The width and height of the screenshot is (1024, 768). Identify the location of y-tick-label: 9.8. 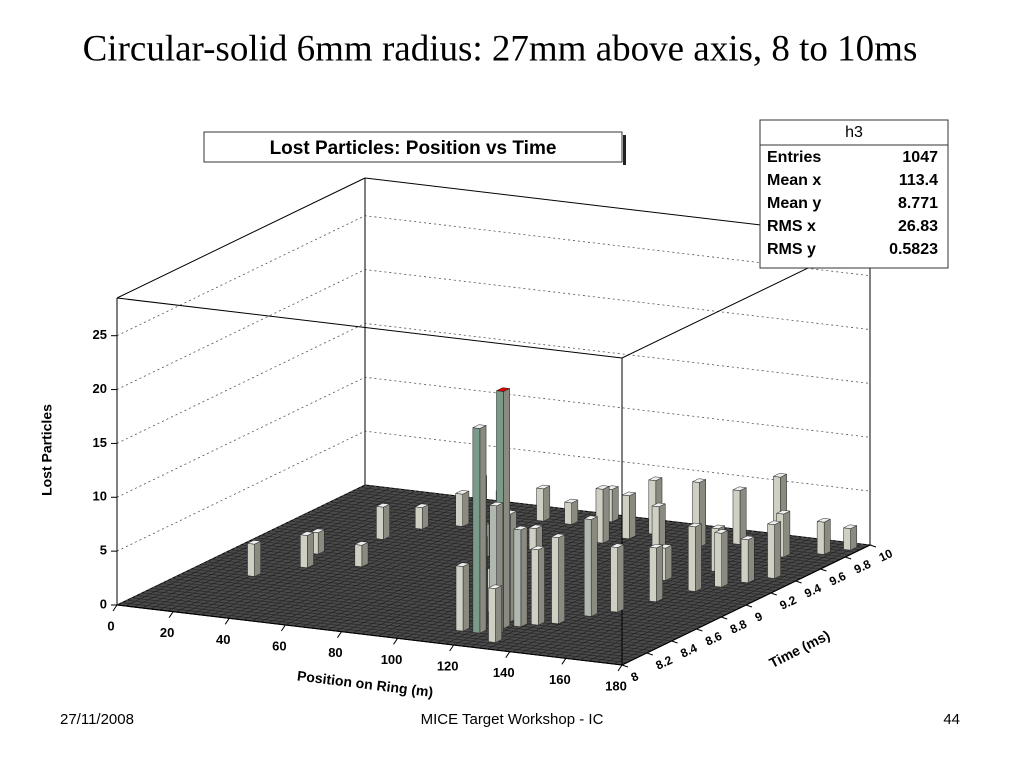
(862, 567).